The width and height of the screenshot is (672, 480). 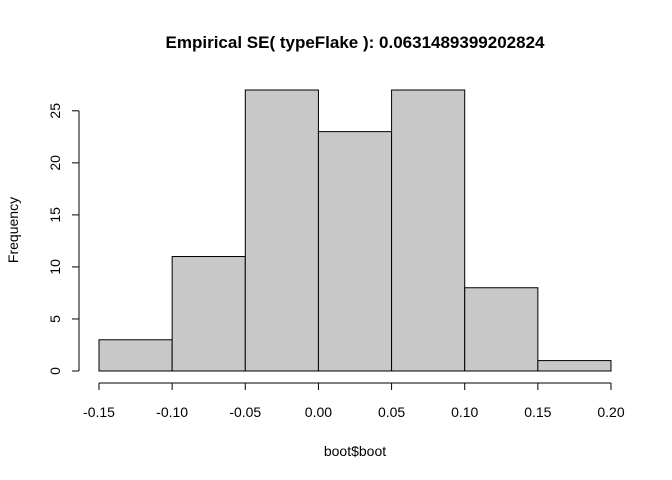 I want to click on y-tick-label: 0, so click(x=55, y=371).